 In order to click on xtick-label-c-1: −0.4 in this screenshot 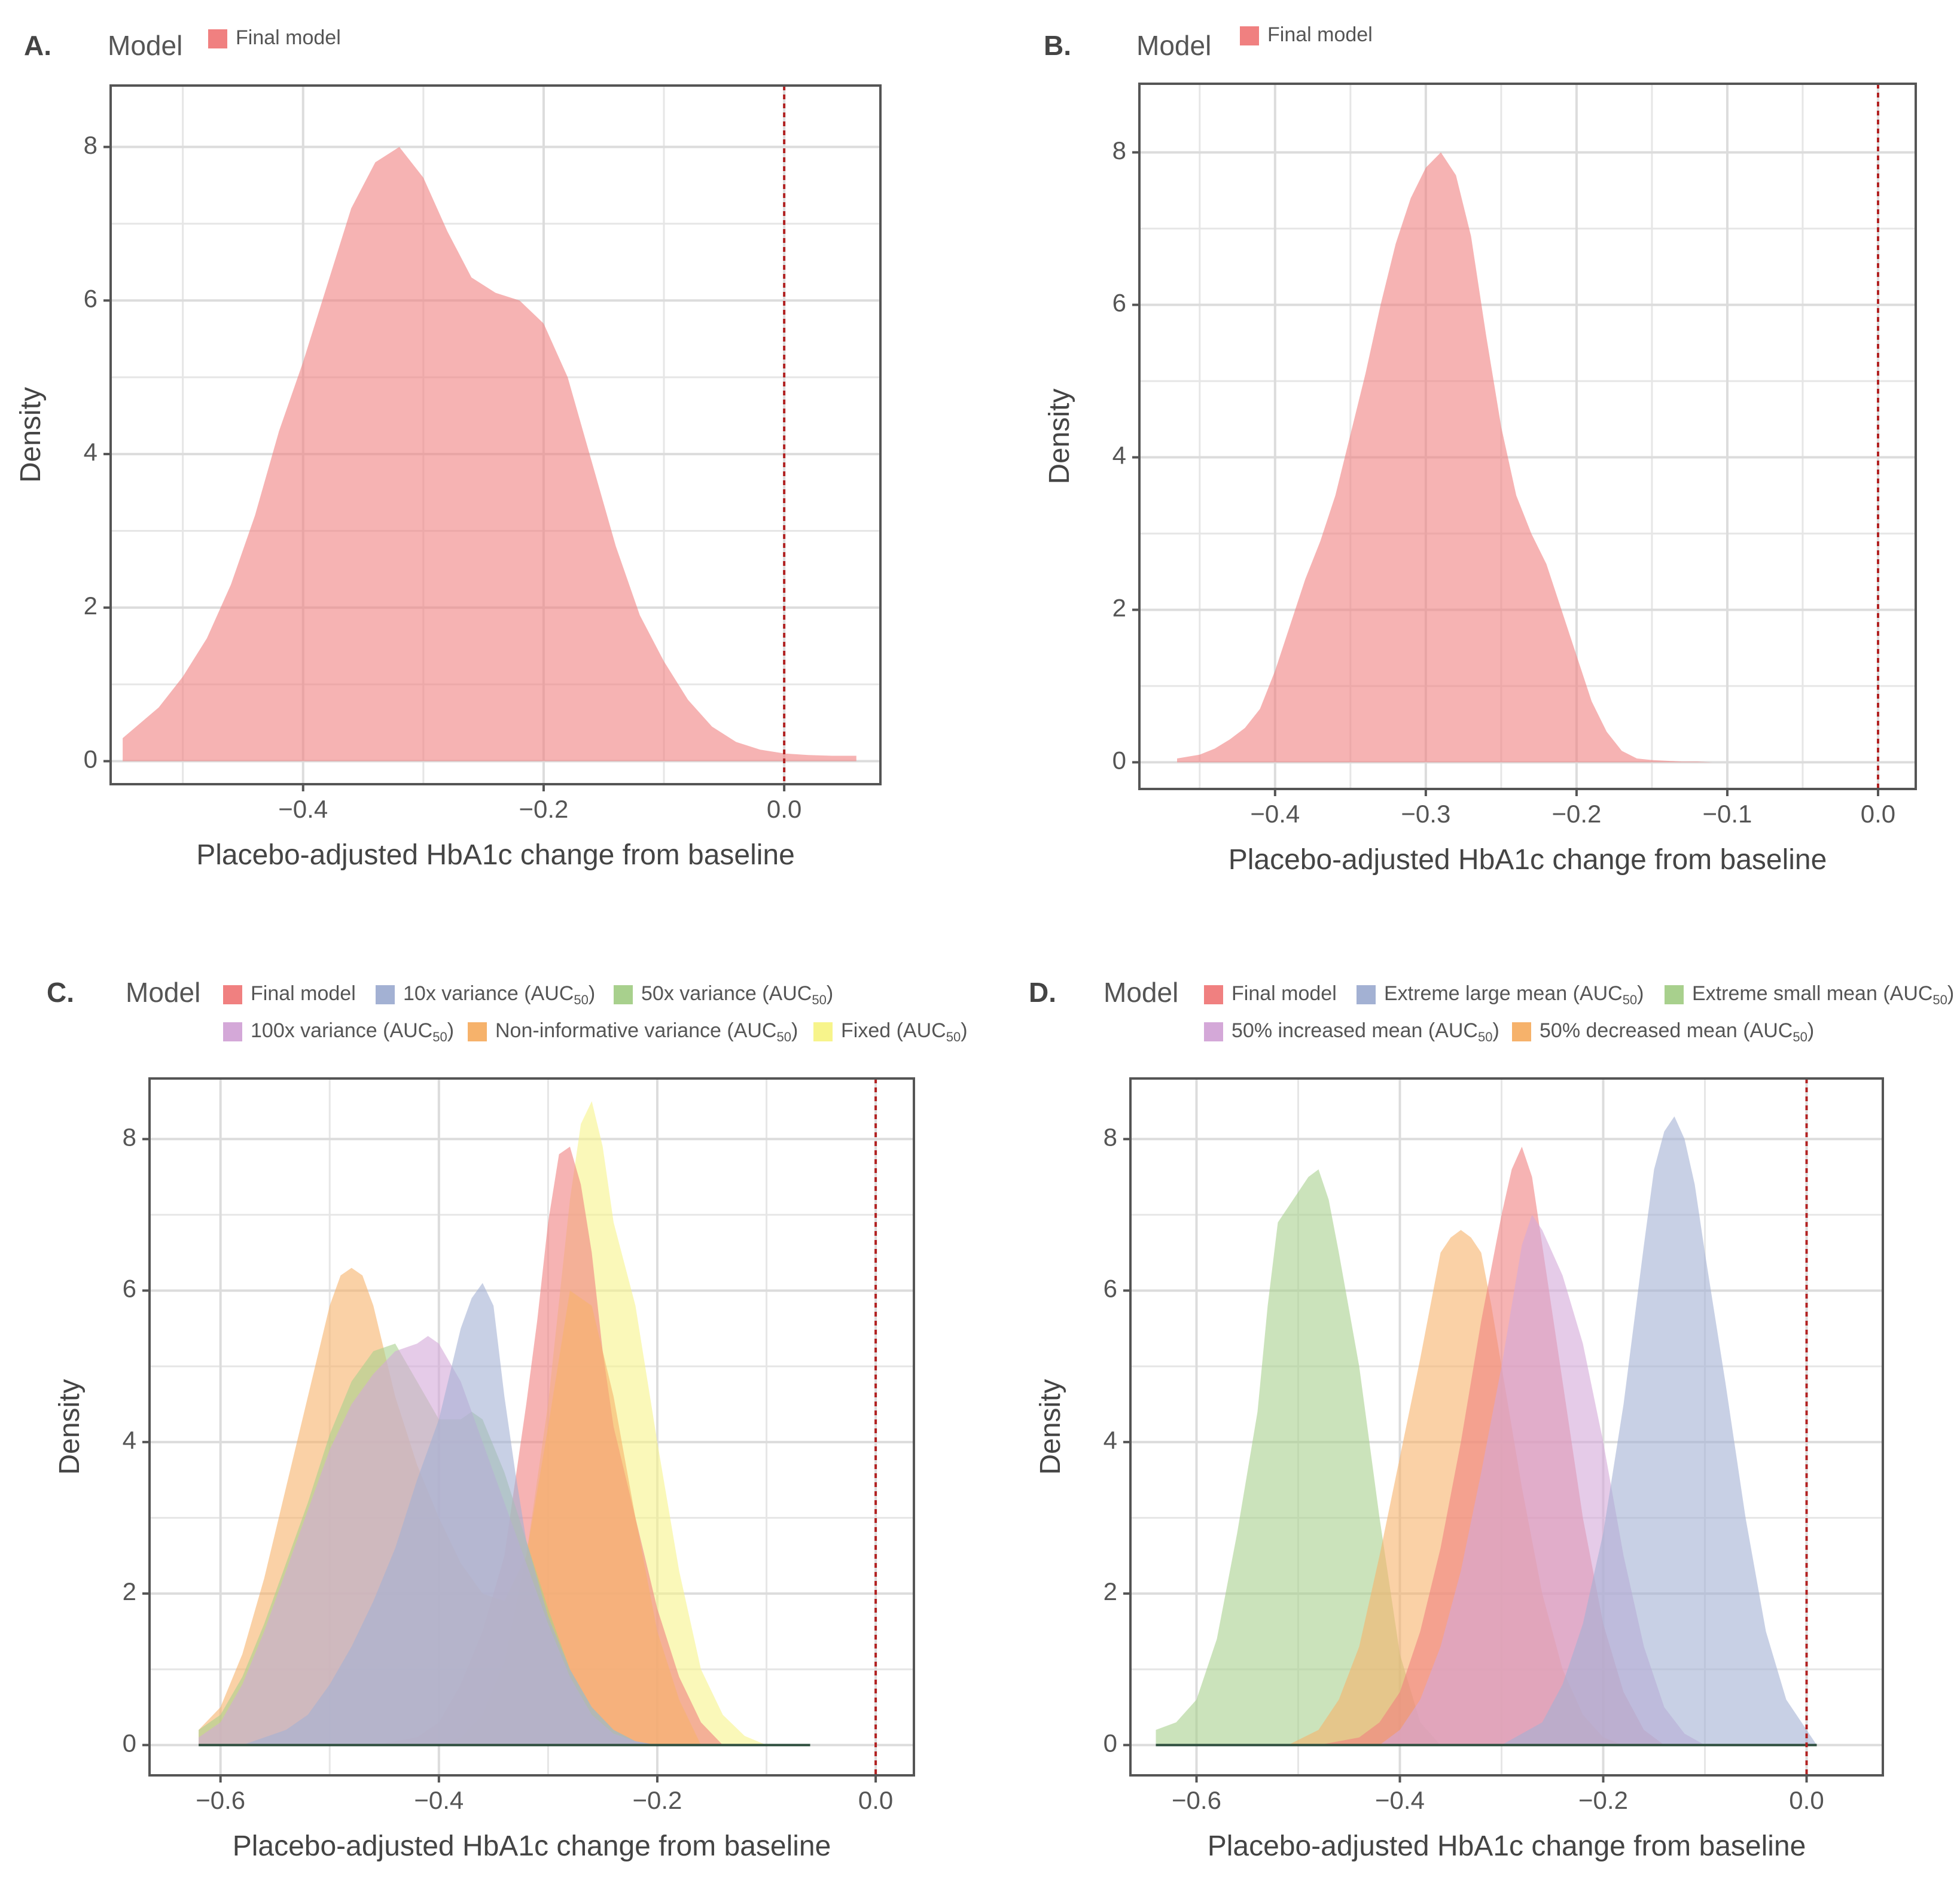, I will do `click(439, 1800)`.